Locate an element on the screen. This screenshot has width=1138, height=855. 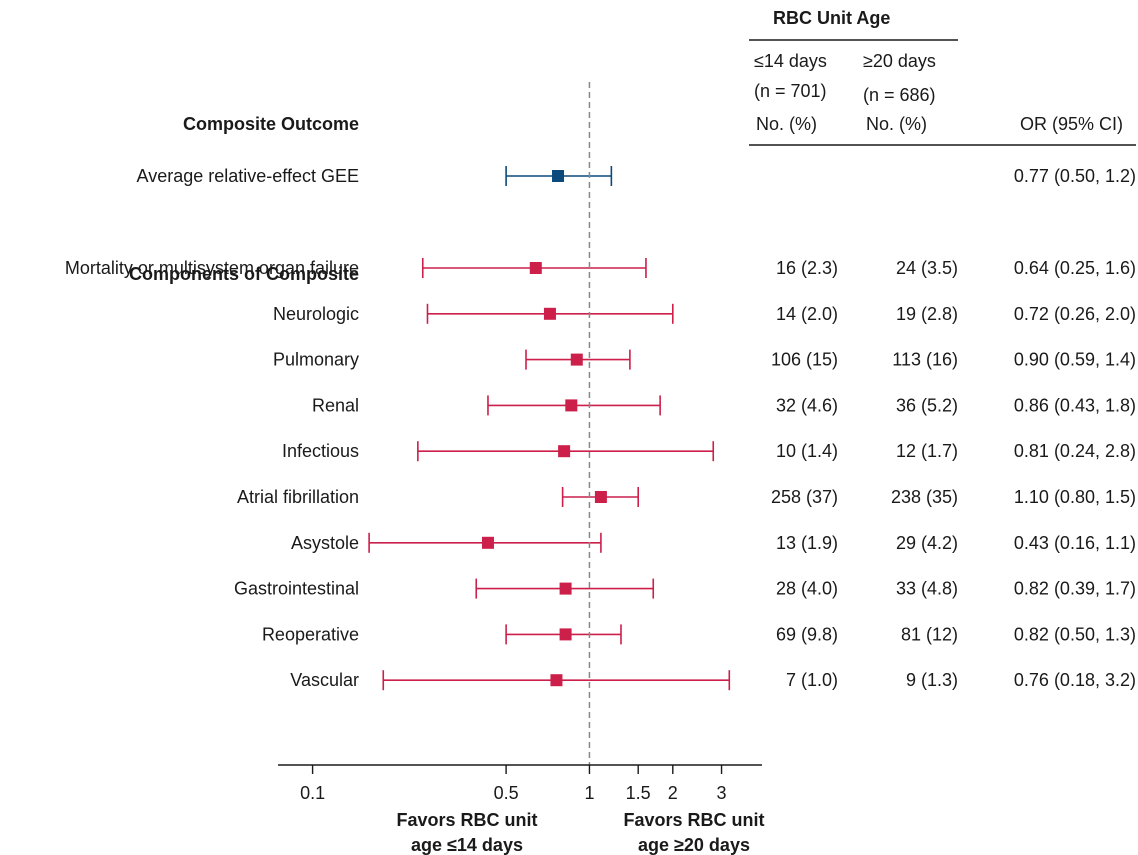
count-col1: 106 (15) is located at coordinates (804, 360).